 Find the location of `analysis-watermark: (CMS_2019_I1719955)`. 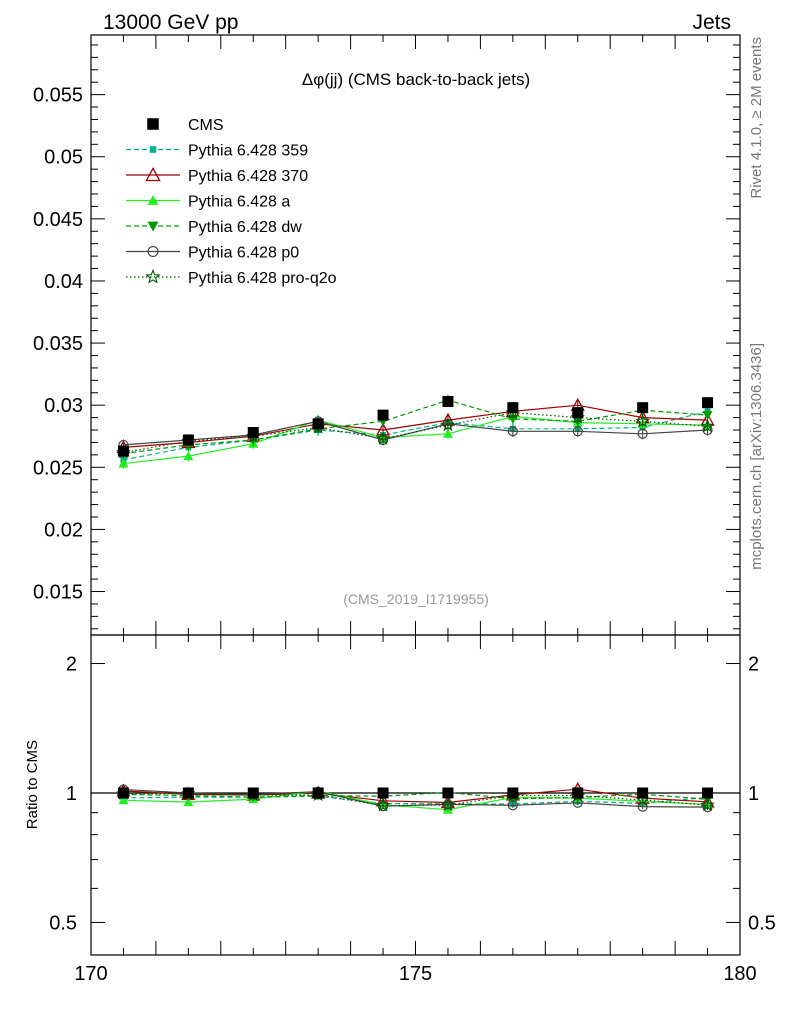

analysis-watermark: (CMS_2019_I1719955) is located at coordinates (416, 599).